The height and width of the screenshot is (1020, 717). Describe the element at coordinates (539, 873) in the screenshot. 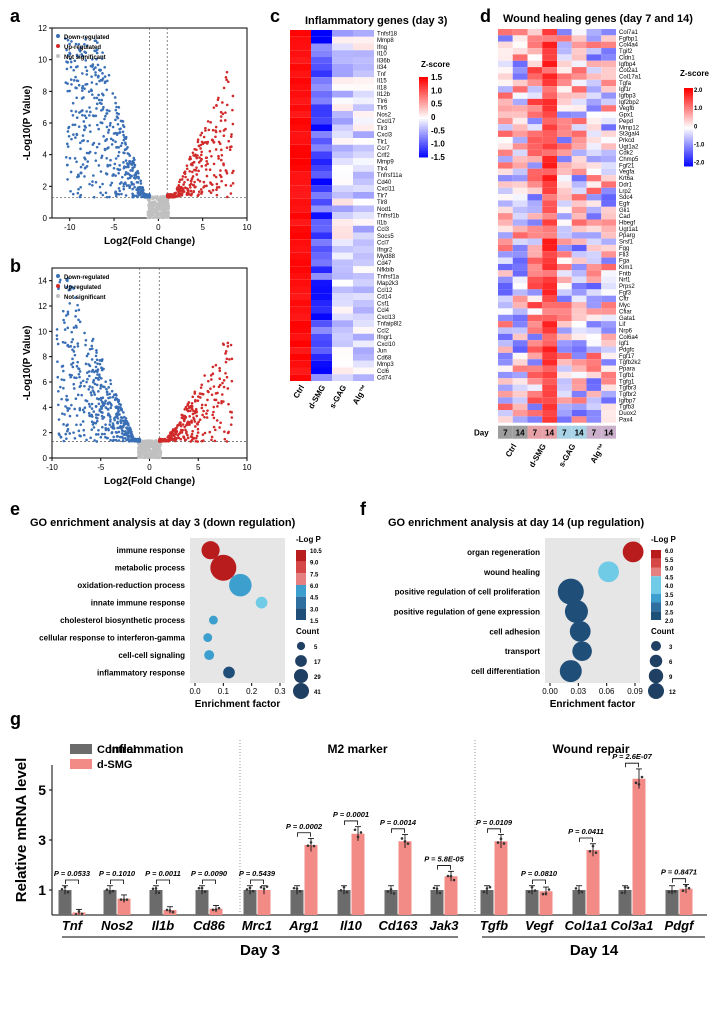

I see `p-value-label: P = 0.0810` at that location.